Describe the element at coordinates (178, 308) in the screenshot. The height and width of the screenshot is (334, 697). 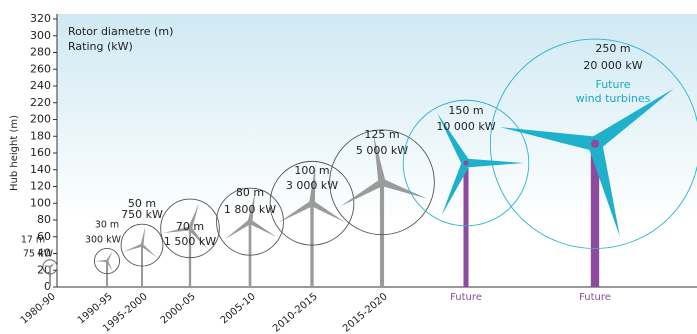
I see `x-tick-label: 2000-05` at that location.